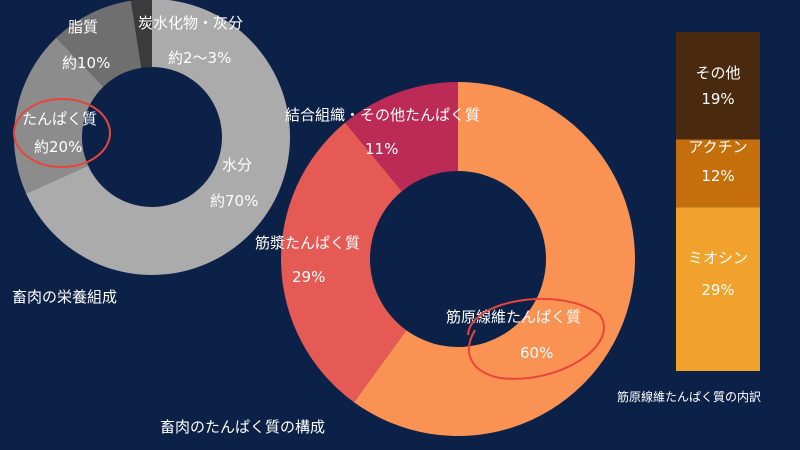 The height and width of the screenshot is (450, 800). What do you see at coordinates (717, 147) in the screenshot?
I see `segment-label-actin: アクチン` at bounding box center [717, 147].